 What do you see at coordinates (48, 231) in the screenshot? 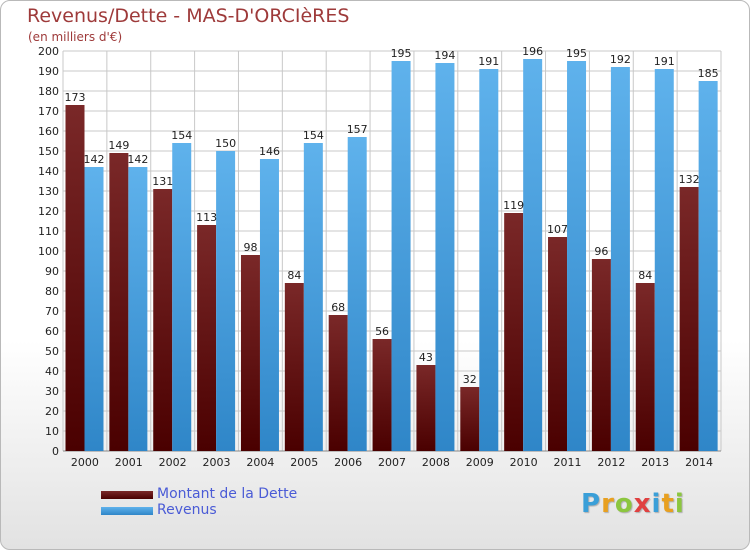
I see `y-tick-label: 110` at bounding box center [48, 231].